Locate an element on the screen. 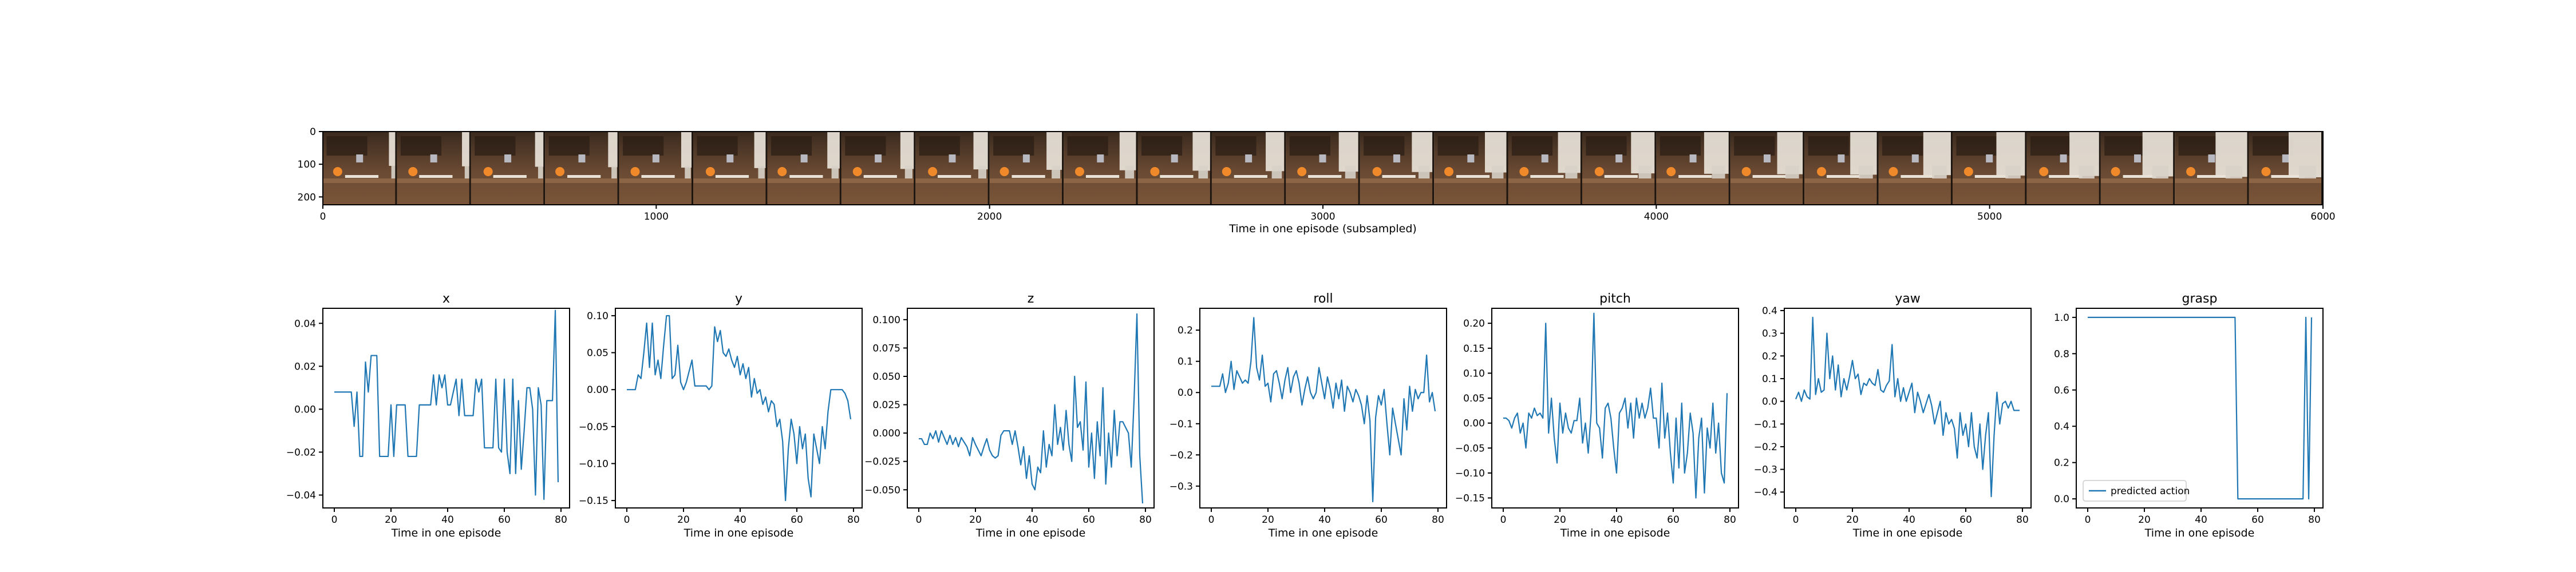  film-frames is located at coordinates (1323, 168).